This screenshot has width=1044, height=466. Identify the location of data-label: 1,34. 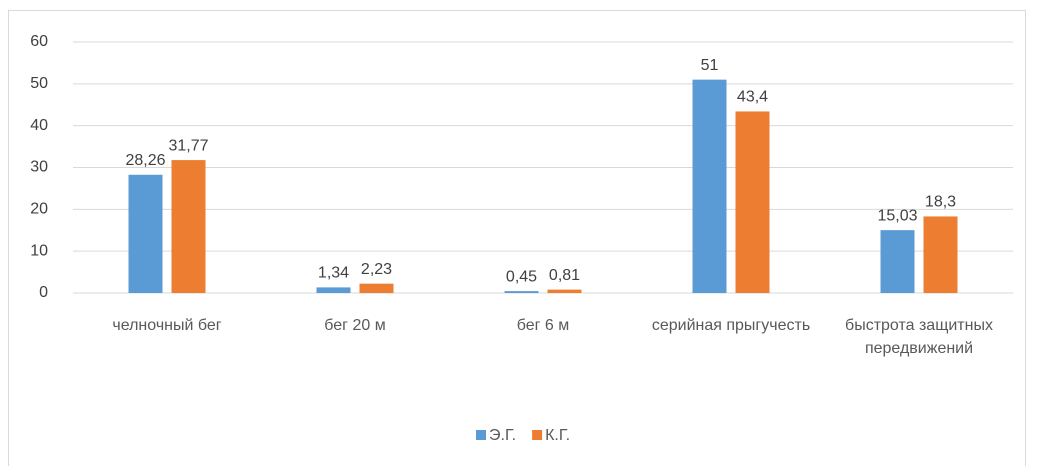
(333, 273).